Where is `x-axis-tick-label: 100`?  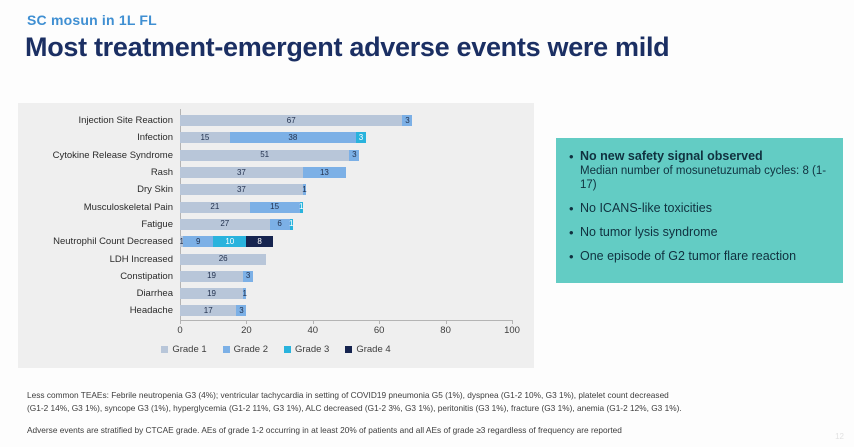
x-axis-tick-label: 100 is located at coordinates (512, 330).